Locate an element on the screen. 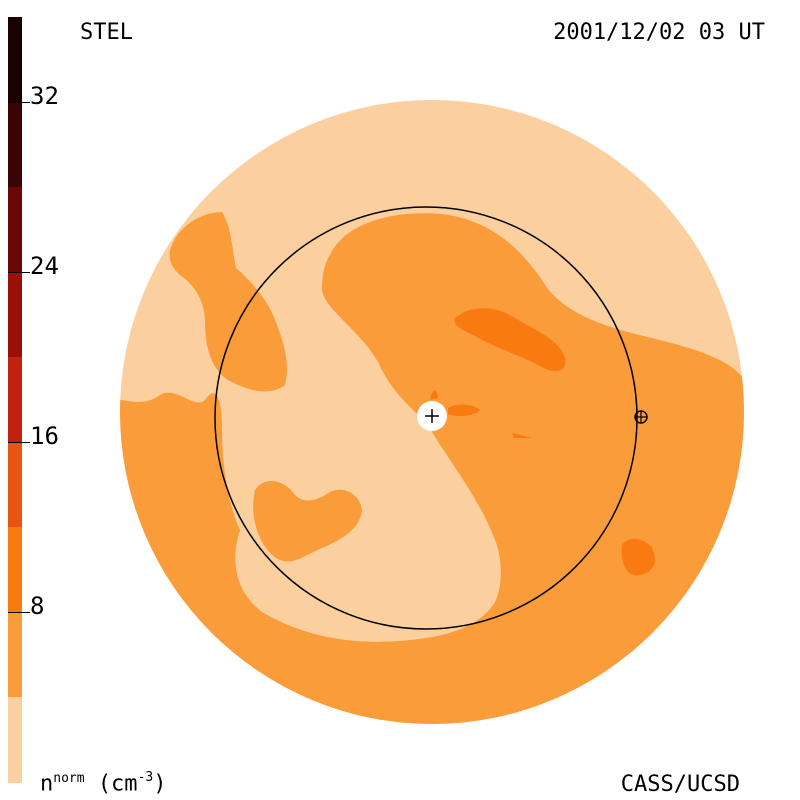 The width and height of the screenshot is (800, 800). map-light-lobe is located at coordinates (366, 514).